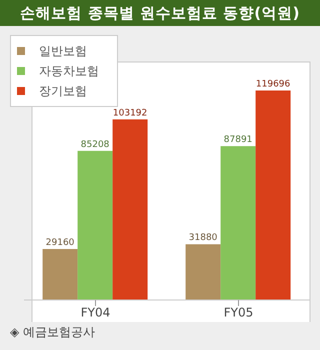  Describe the element at coordinates (53, 332) in the screenshot. I see `text: ◈ 예금보험공사` at that location.